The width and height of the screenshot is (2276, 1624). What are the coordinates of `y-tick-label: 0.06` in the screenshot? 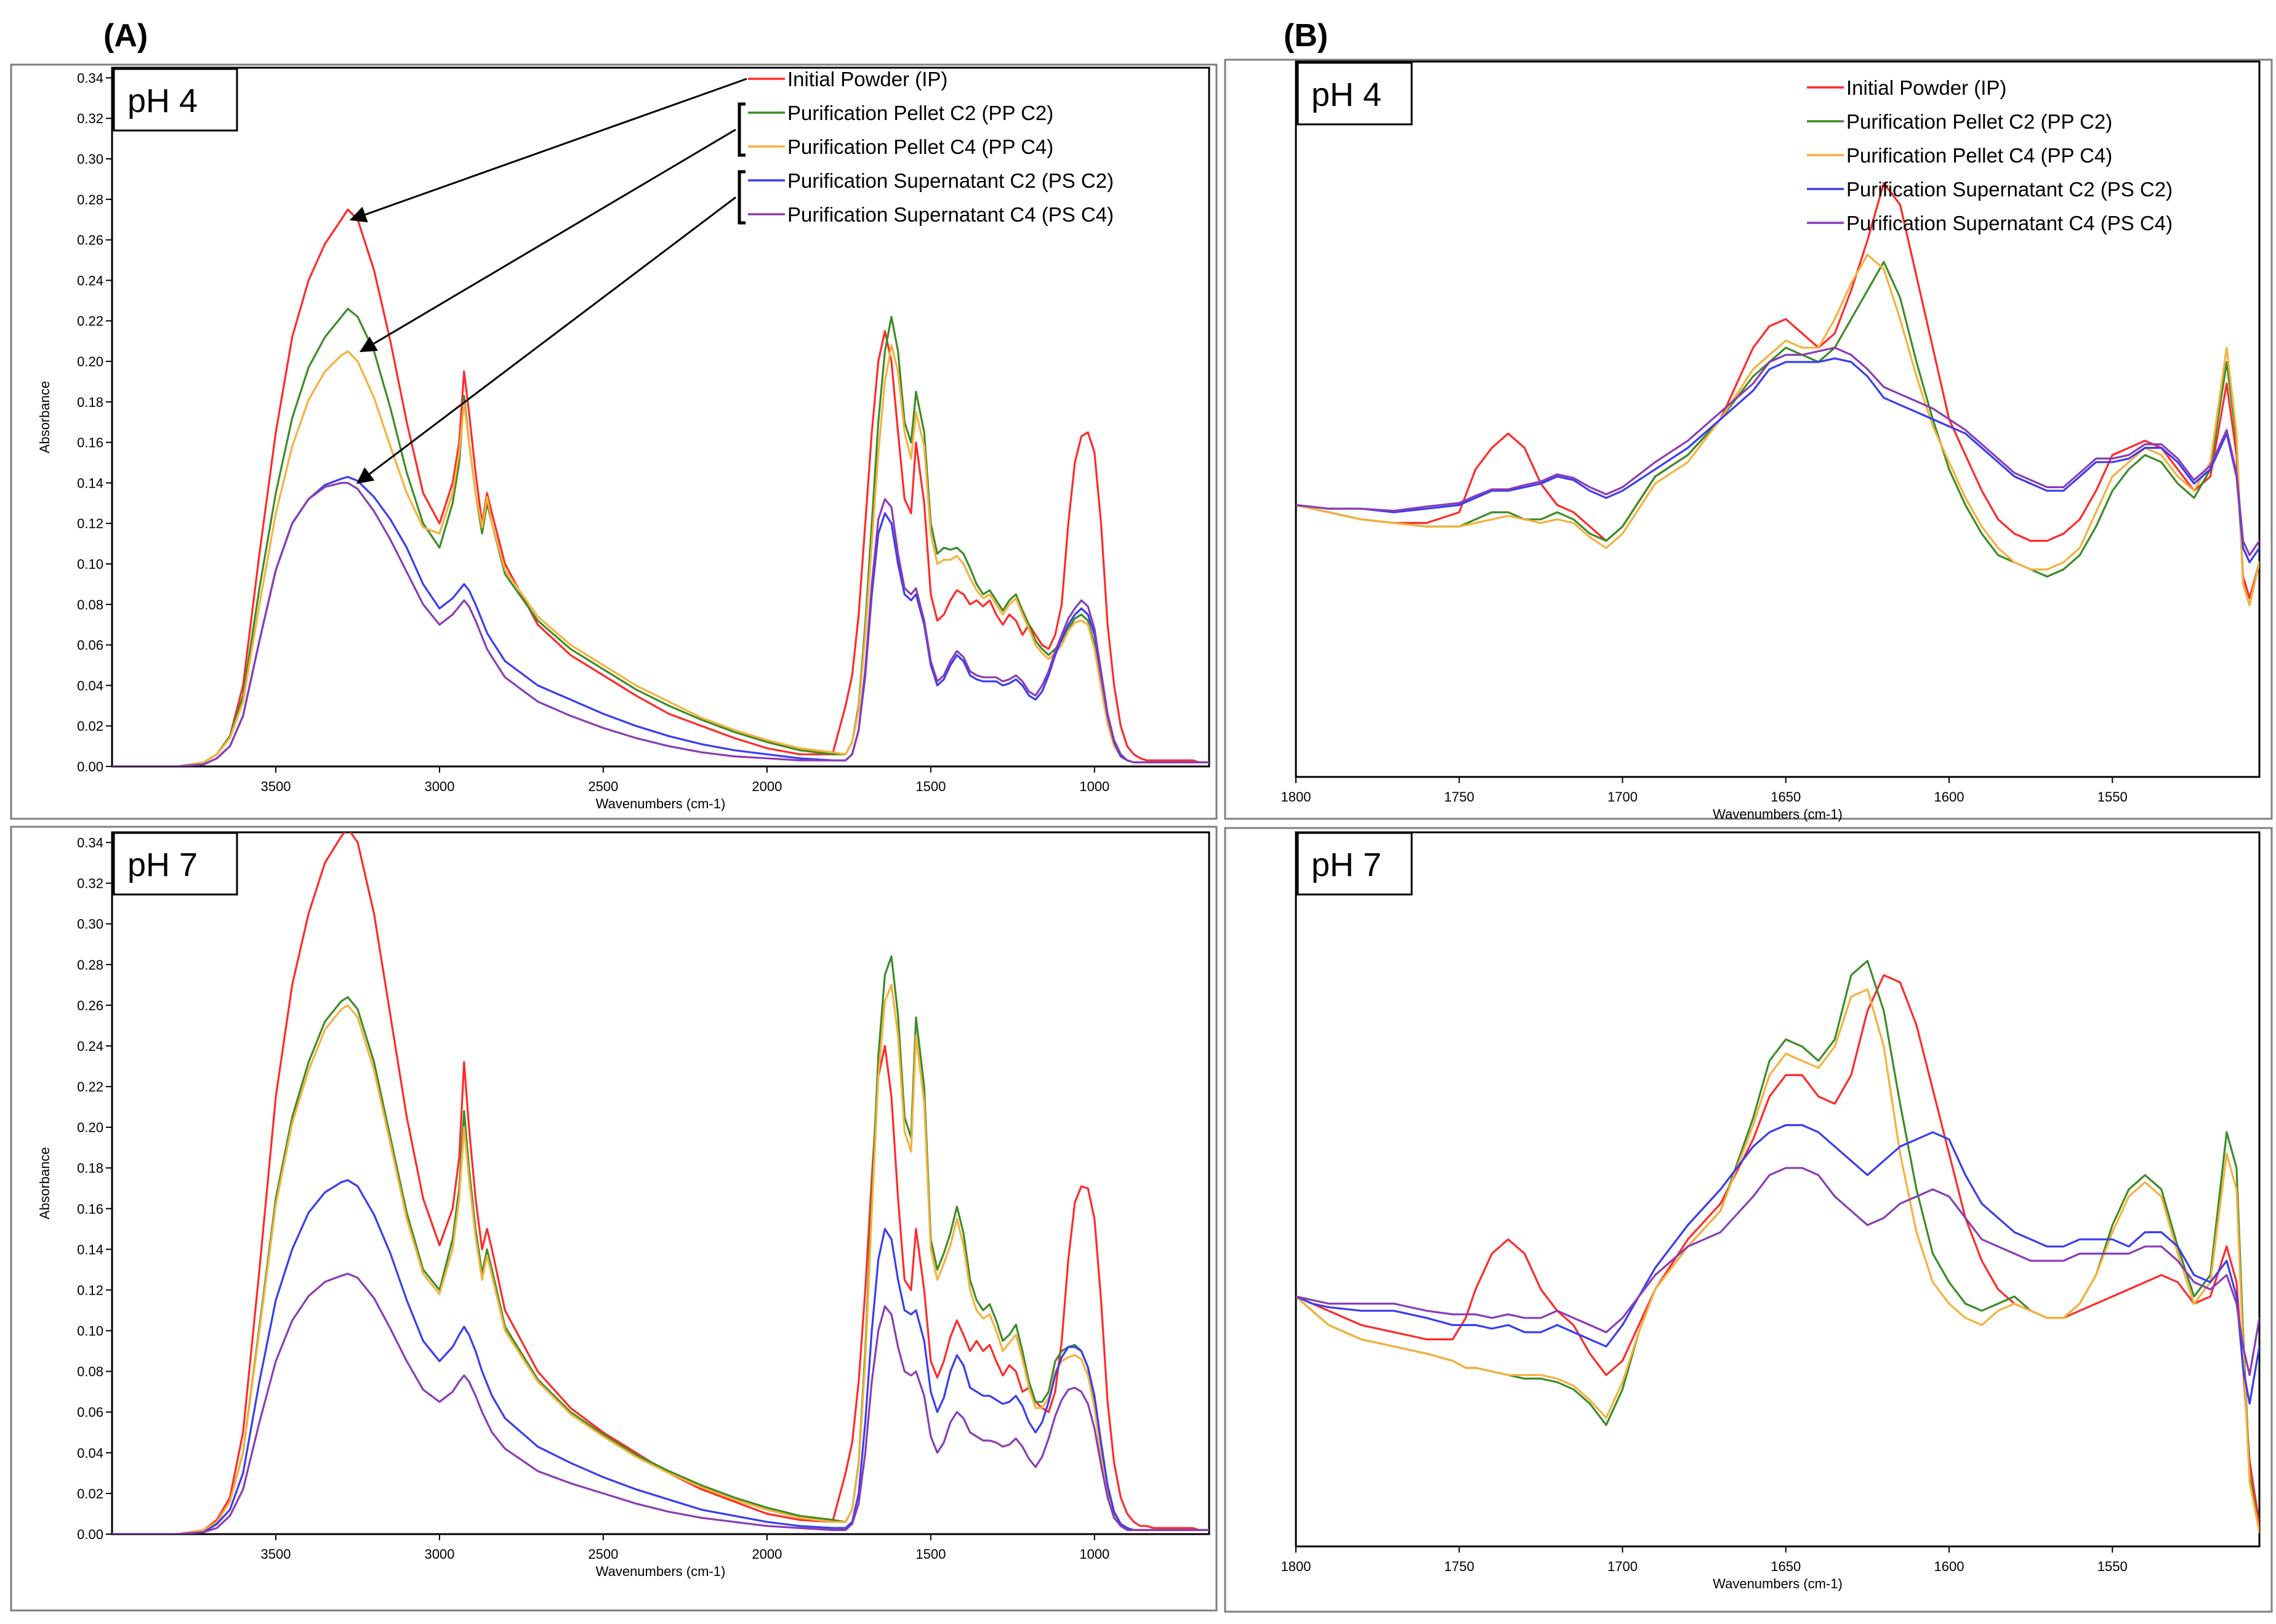 It's located at (90, 1412).